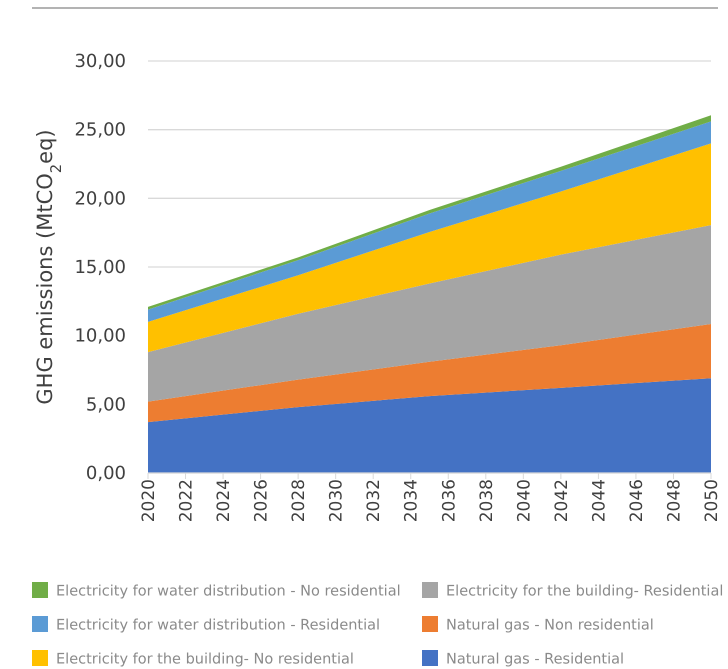  What do you see at coordinates (374, 500) in the screenshot?
I see `x-tick-label: 2032` at bounding box center [374, 500].